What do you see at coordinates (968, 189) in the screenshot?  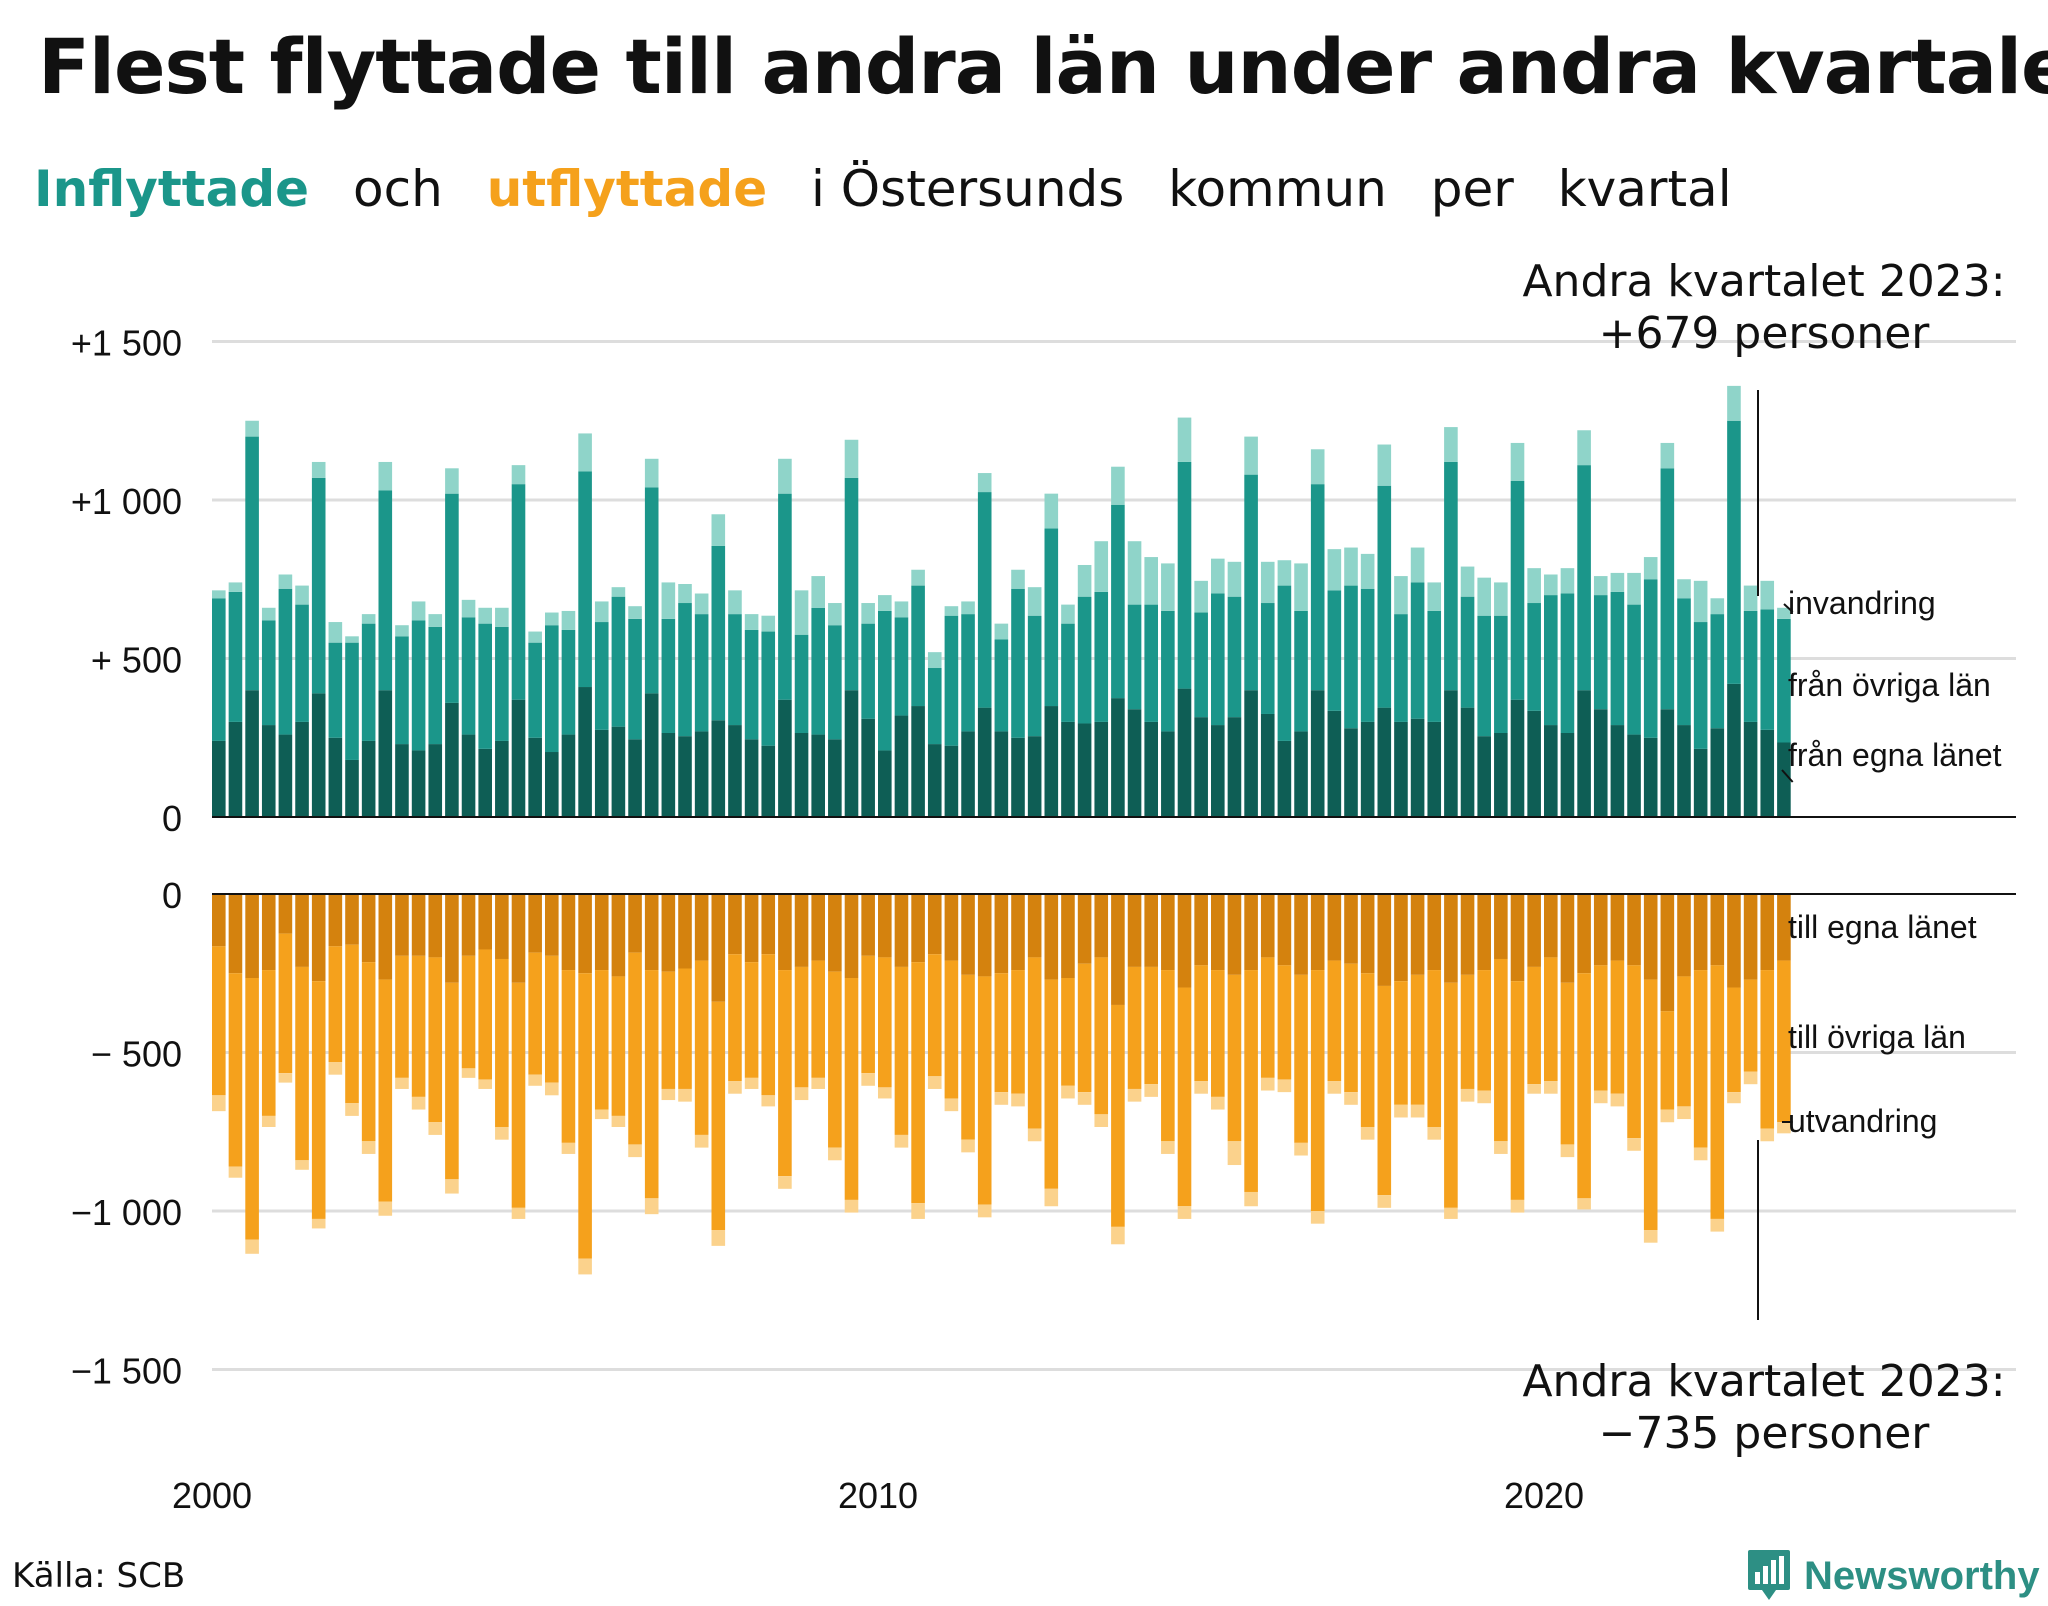 I see `subtitle-text-1: i Östersunds` at bounding box center [968, 189].